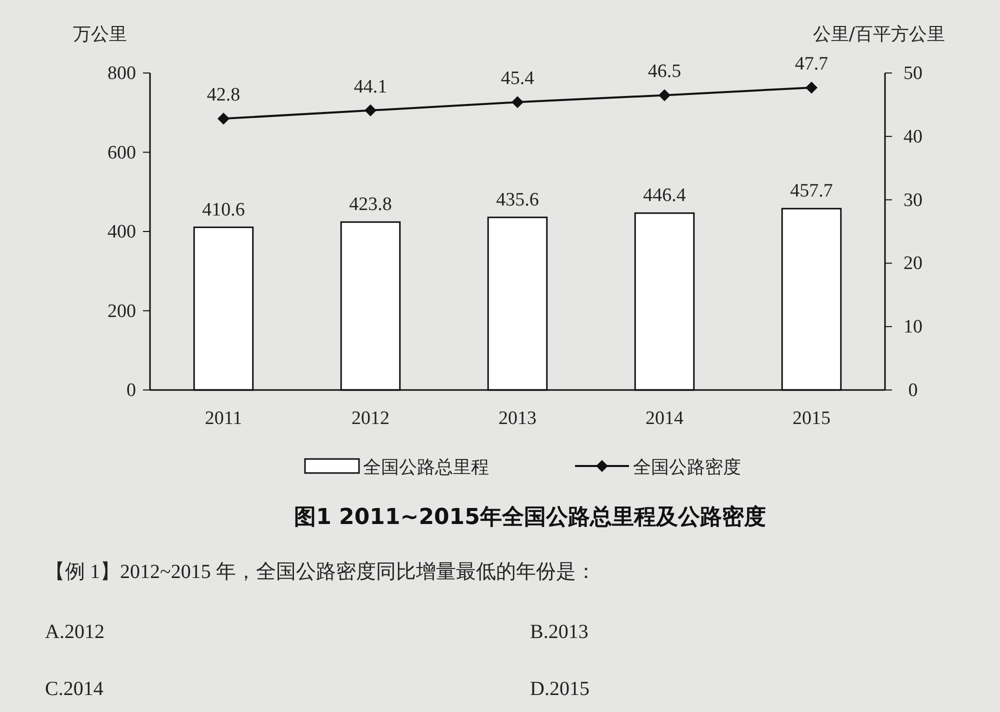 Image resolution: width=1000 pixels, height=712 pixels. Describe the element at coordinates (371, 87) in the screenshot. I see `data-label: 44.1` at that location.